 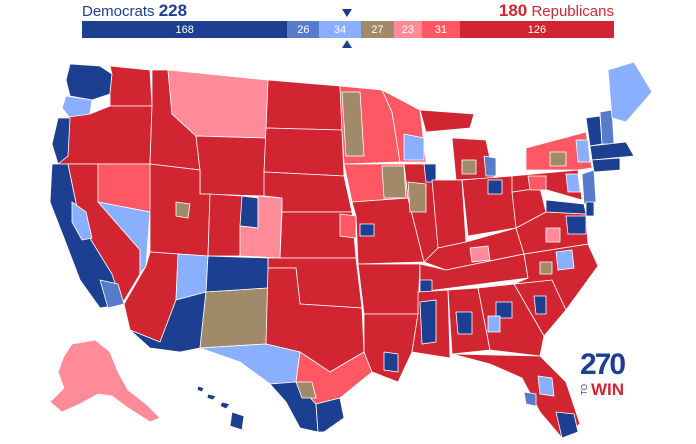 I want to click on democrats-total-label: Democrats 228, so click(x=134, y=11).